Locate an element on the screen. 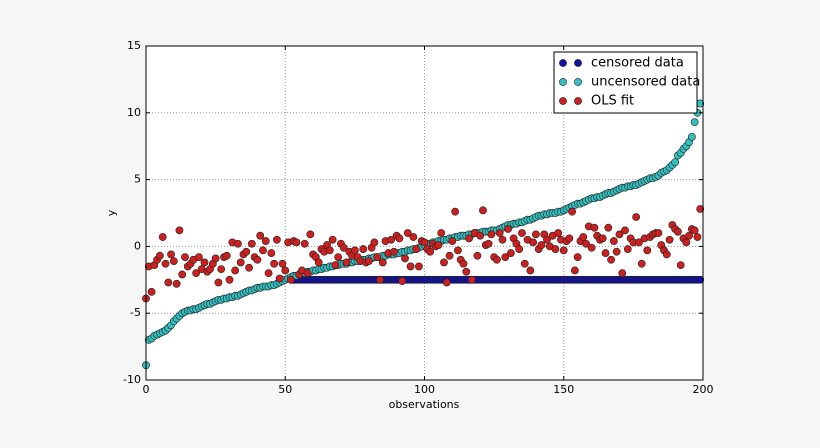 The height and width of the screenshot is (448, 820). legend: censored data uncensored data OLS fit is located at coordinates (626, 82).